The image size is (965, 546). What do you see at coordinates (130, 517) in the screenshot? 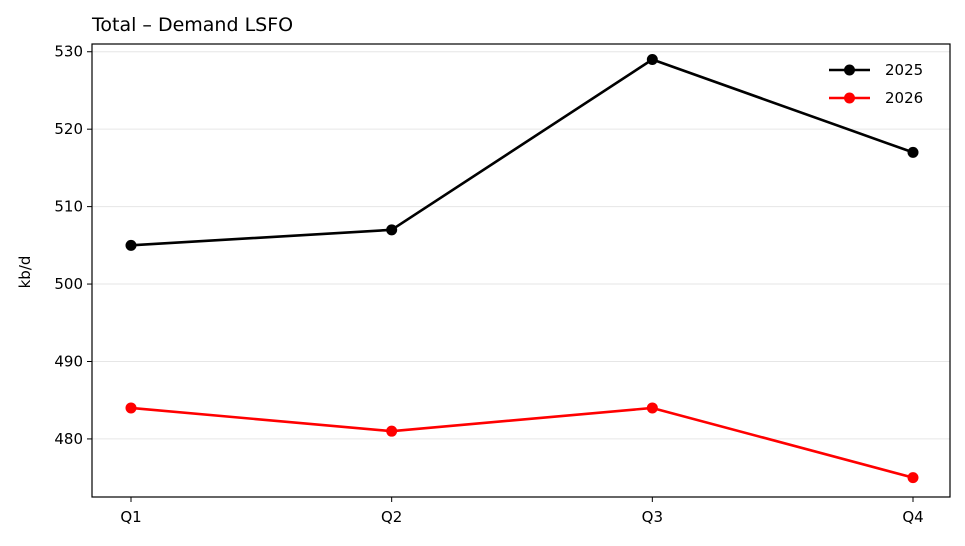
I see `x-tick-label: Q1` at bounding box center [130, 517].